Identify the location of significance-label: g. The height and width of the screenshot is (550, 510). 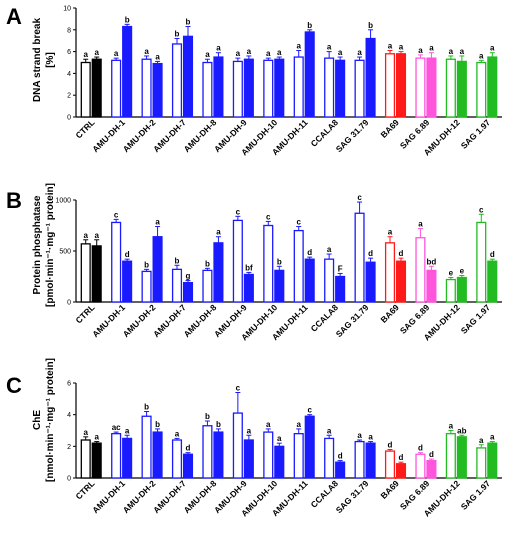
(188, 276).